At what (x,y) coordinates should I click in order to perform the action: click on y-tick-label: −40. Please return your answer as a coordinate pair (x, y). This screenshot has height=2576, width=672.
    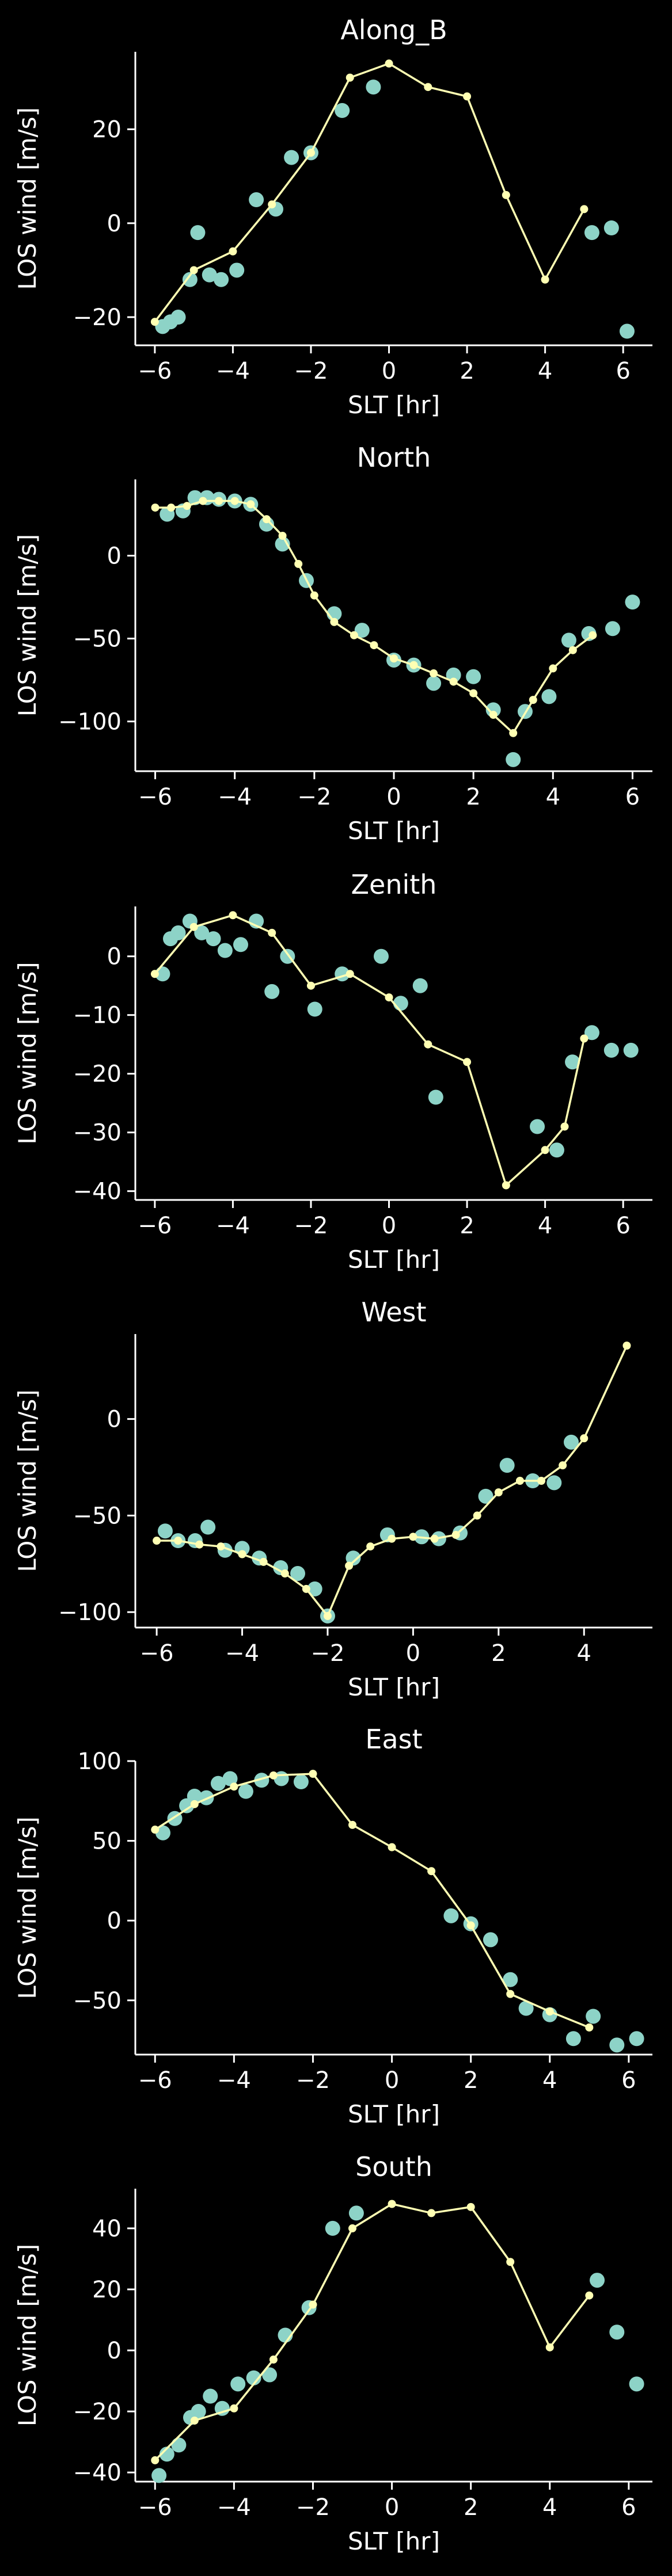
    Looking at the image, I should click on (97, 2473).